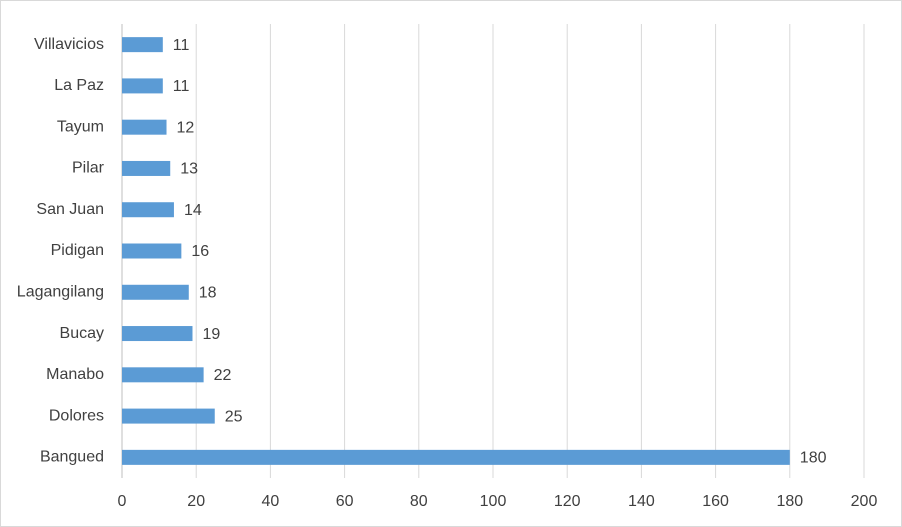  What do you see at coordinates (567, 501) in the screenshot?
I see `x-tick-label: 120` at bounding box center [567, 501].